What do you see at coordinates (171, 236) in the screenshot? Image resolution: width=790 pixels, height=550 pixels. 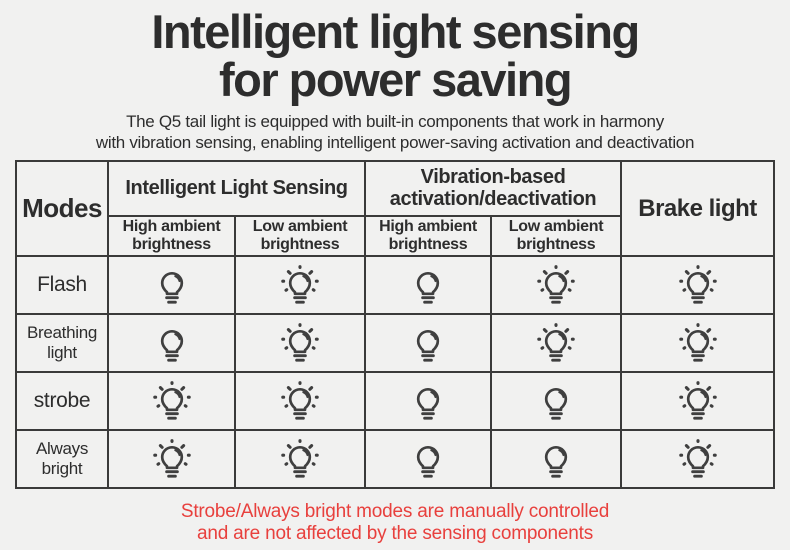 I see `sub-header-1: High ambient brightness` at bounding box center [171, 236].